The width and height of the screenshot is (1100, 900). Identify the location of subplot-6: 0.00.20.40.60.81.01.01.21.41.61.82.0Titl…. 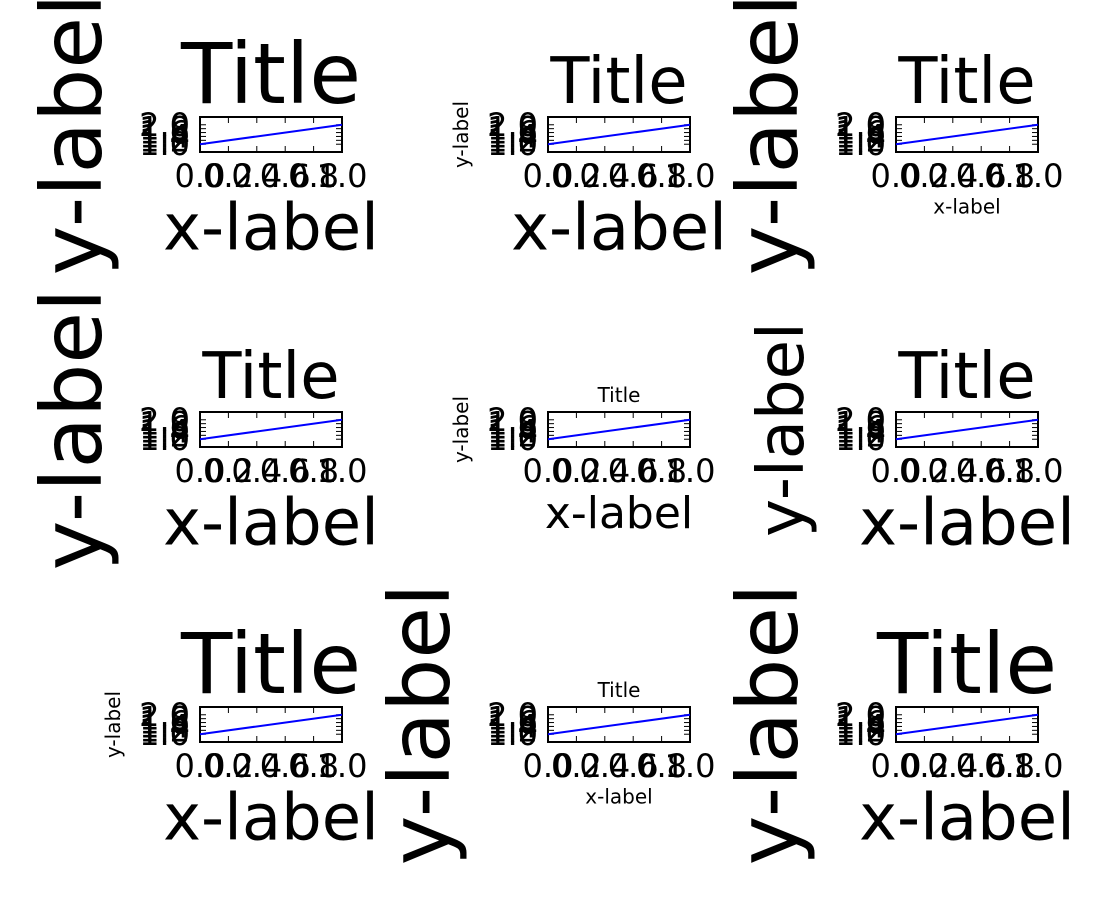
(910, 441).